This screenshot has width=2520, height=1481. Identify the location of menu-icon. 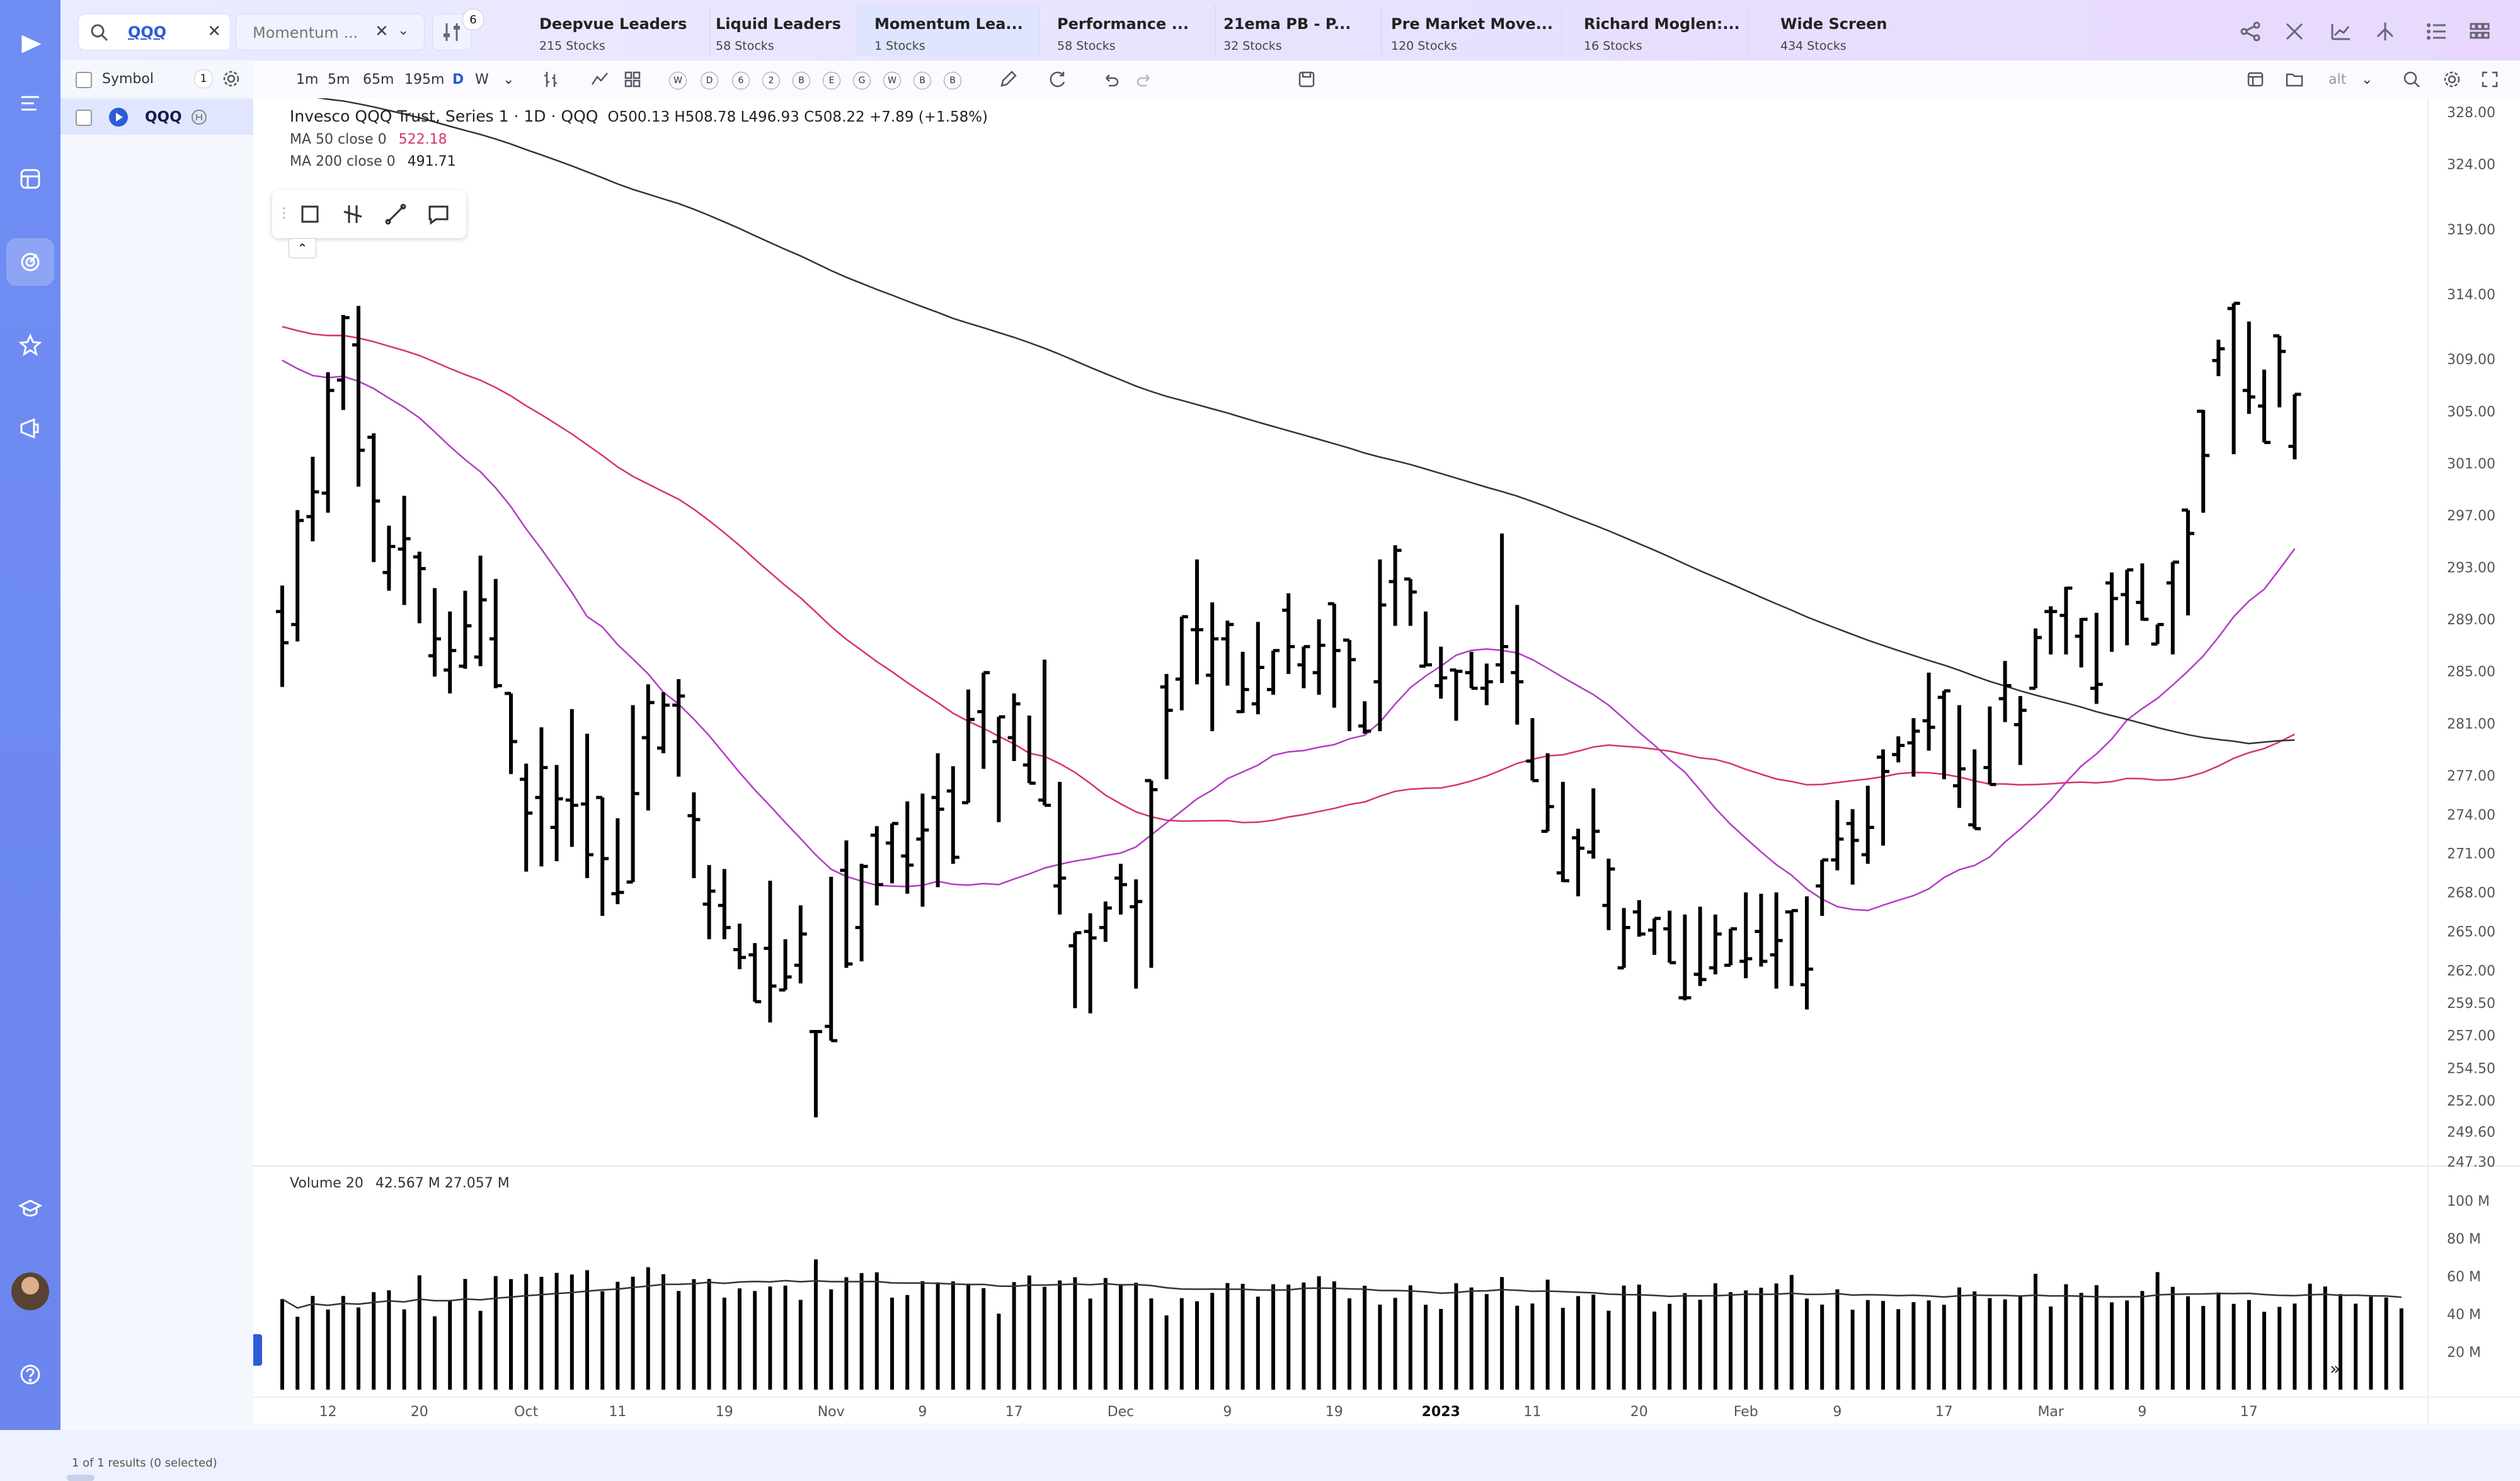
(30, 103).